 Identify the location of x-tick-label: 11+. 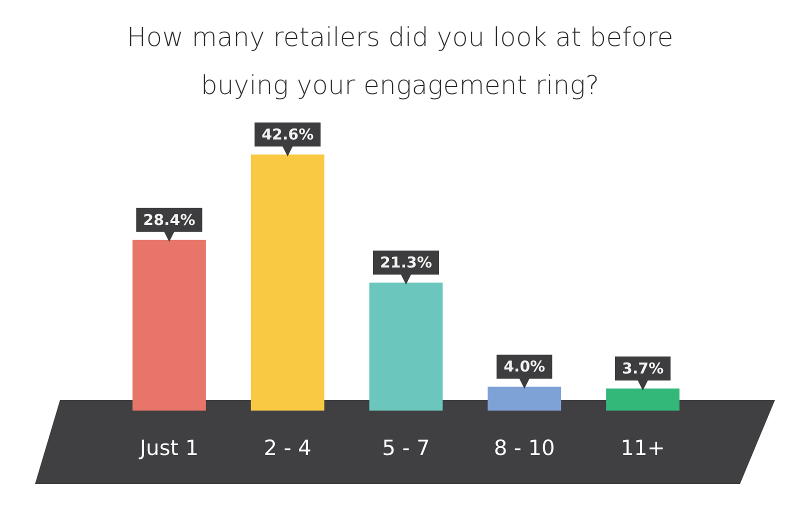
(642, 448).